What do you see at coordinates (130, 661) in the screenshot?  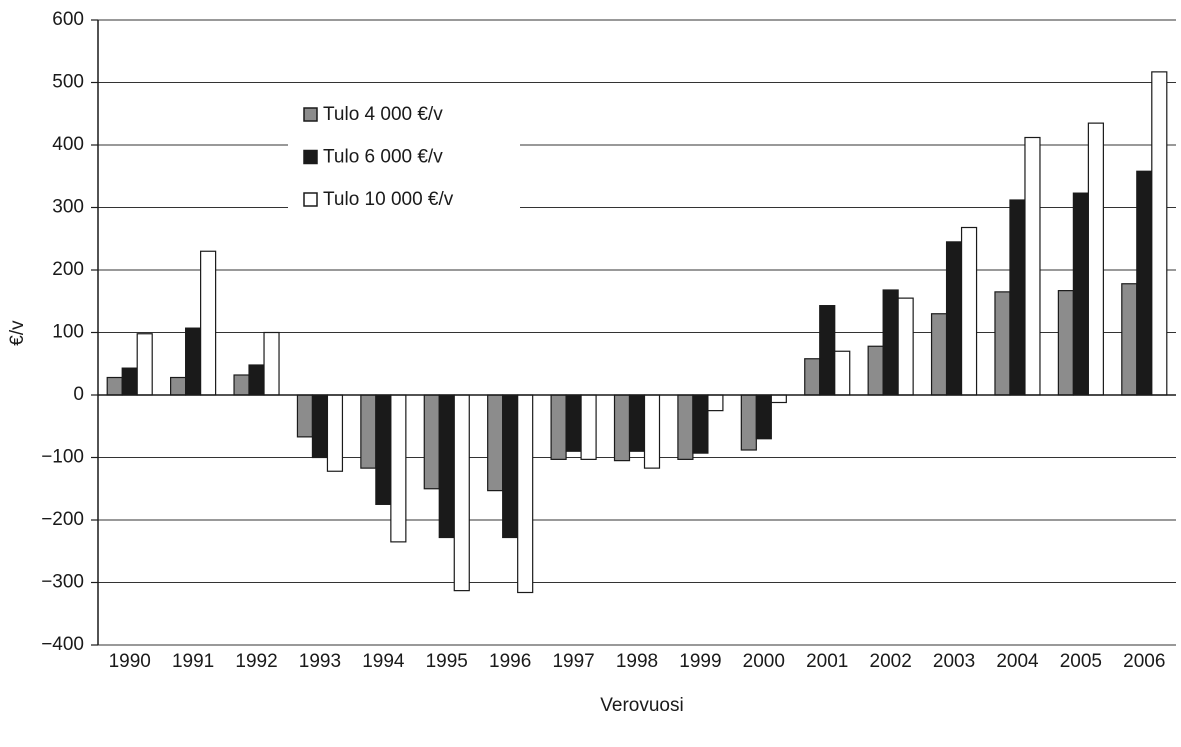 I see `x-tick-label: 1990` at bounding box center [130, 661].